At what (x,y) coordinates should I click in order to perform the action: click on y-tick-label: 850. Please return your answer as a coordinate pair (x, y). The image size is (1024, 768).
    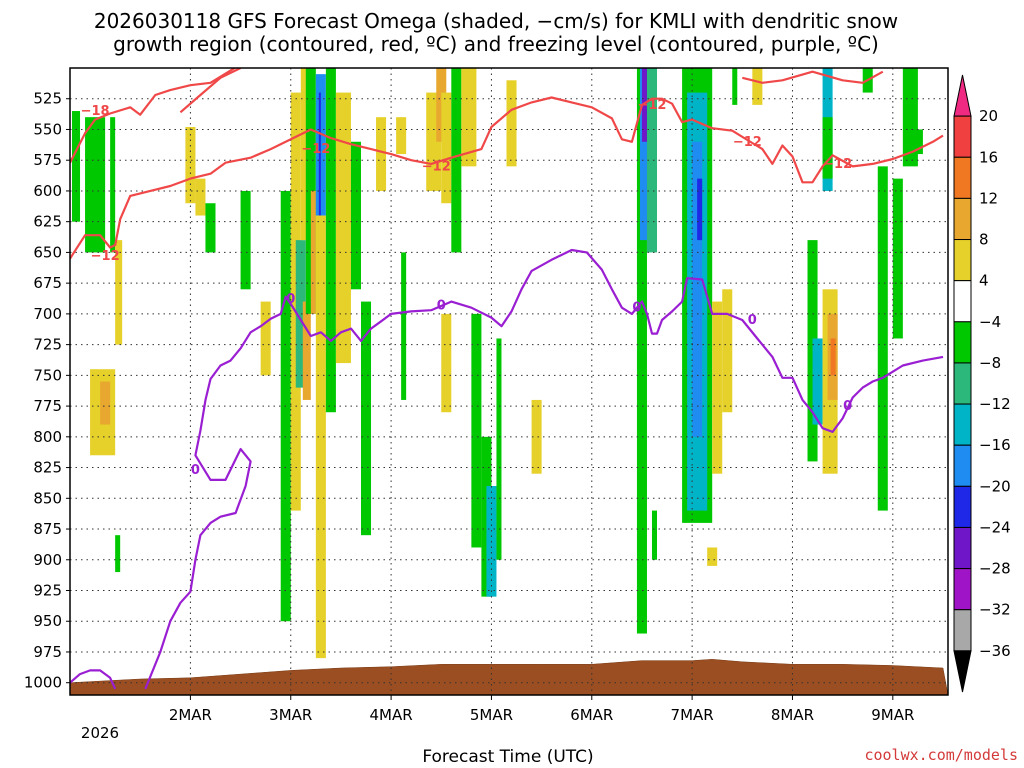
    Looking at the image, I should click on (47, 498).